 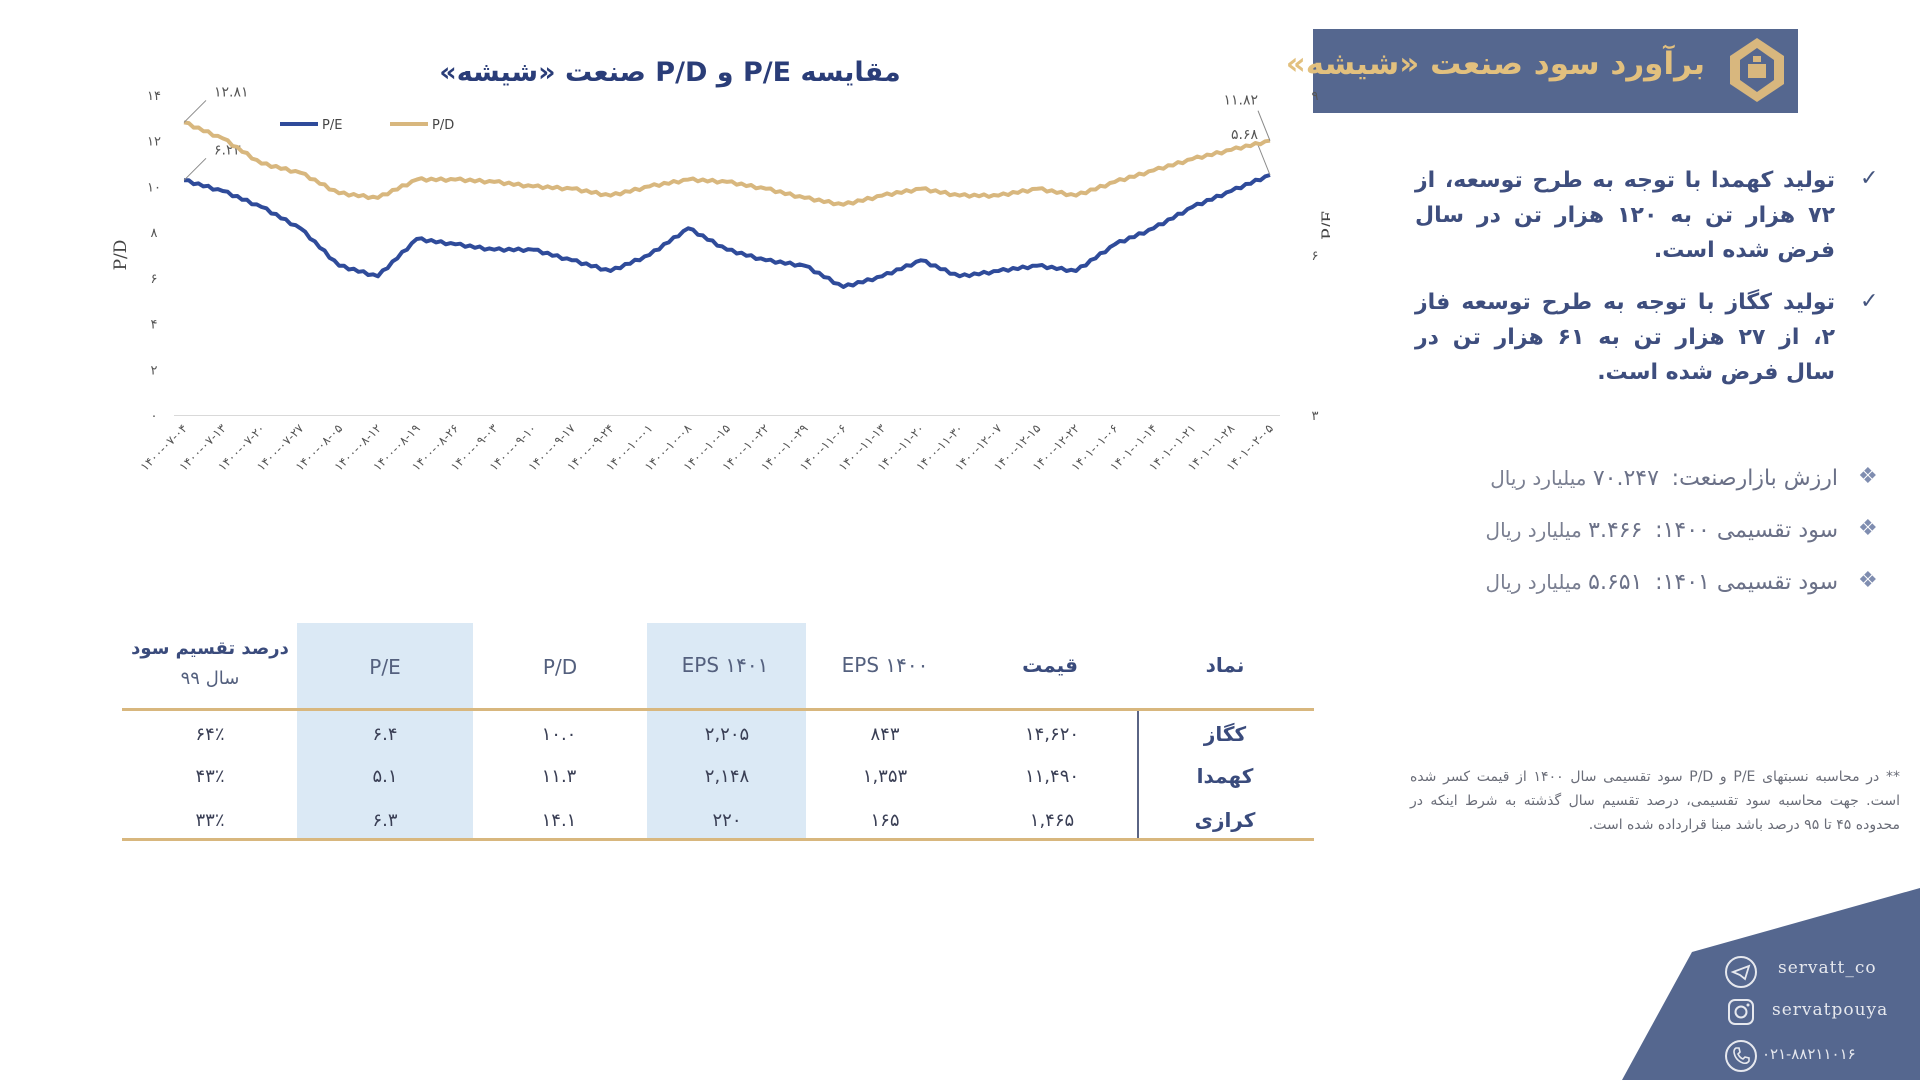 What do you see at coordinates (718, 839) in the screenshot?
I see `table-bottom-rule` at bounding box center [718, 839].